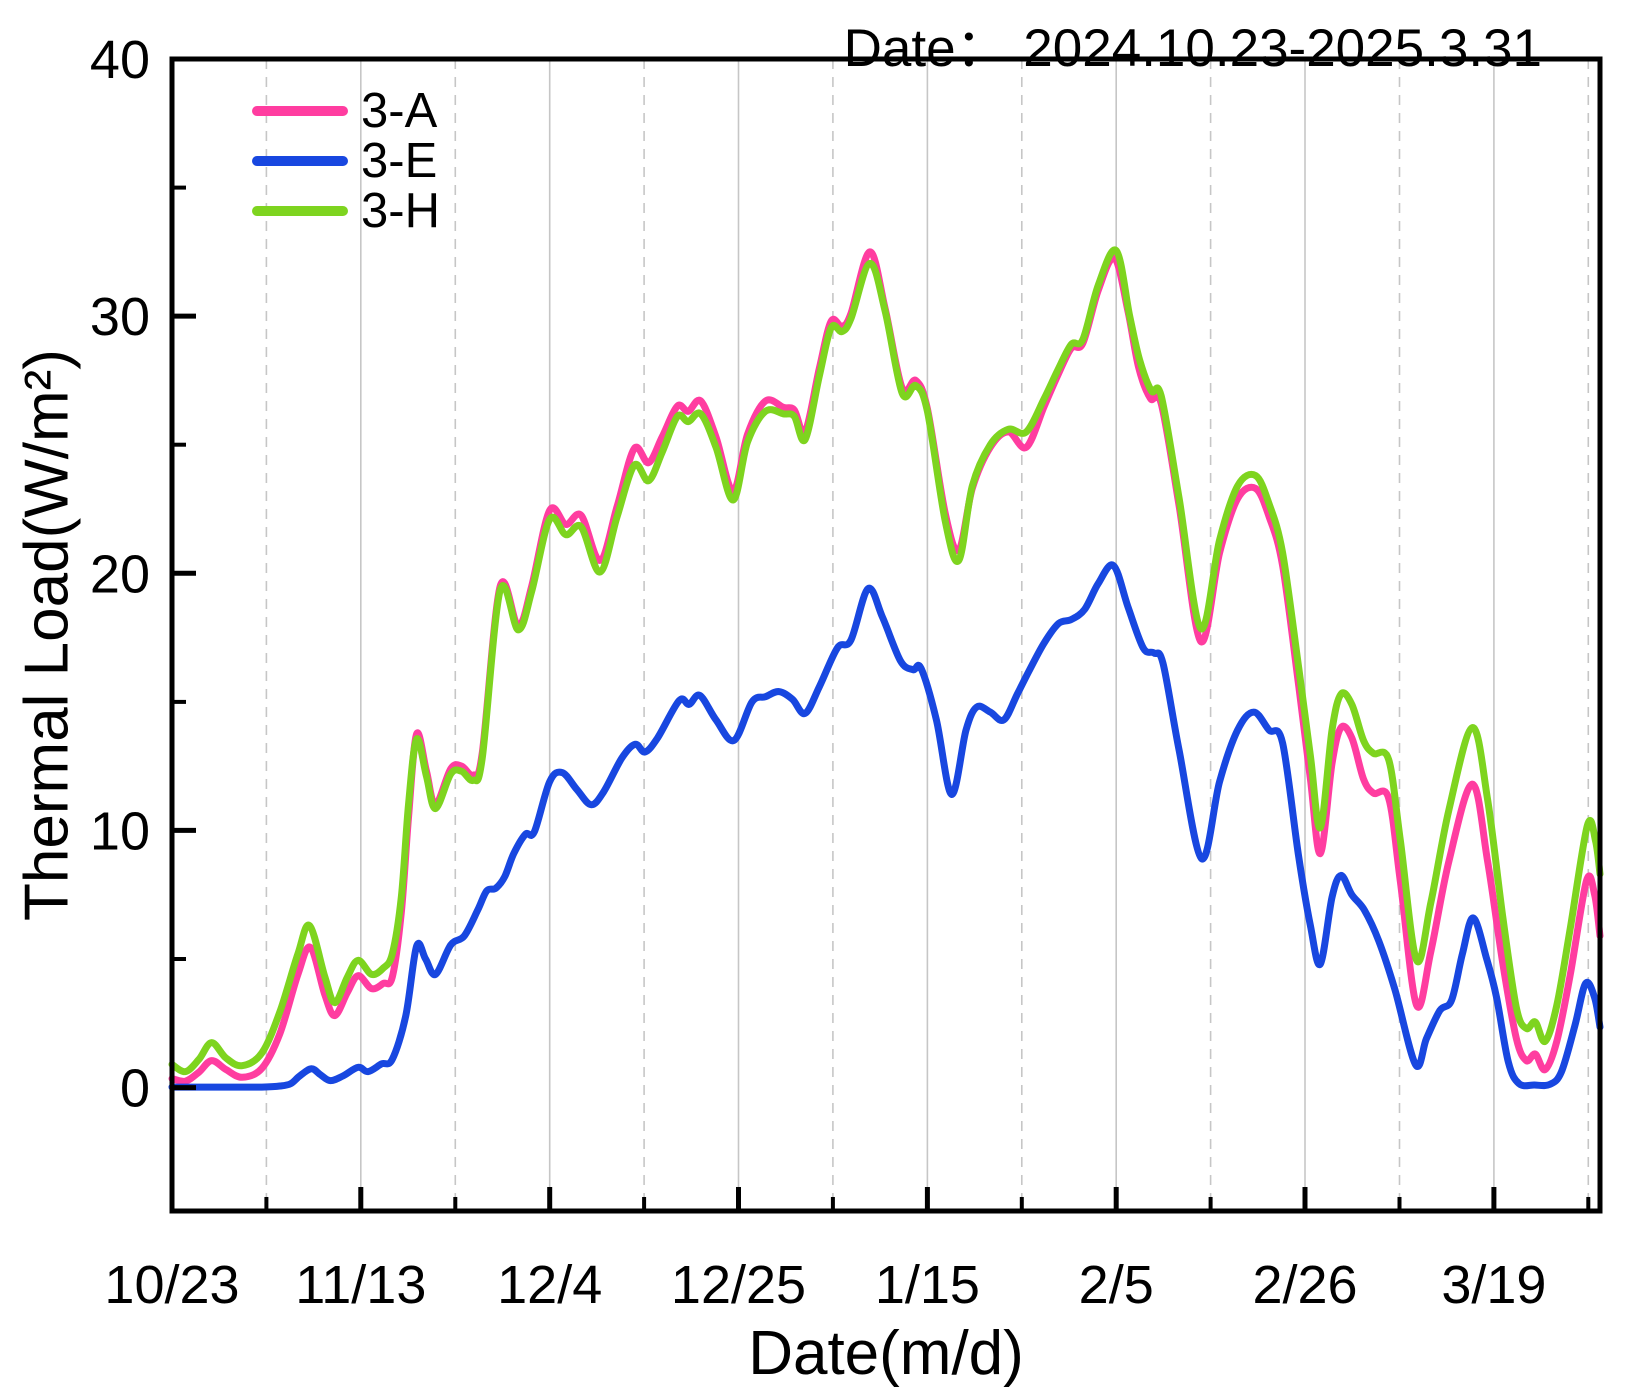 The width and height of the screenshot is (1626, 1389). Describe the element at coordinates (738, 1285) in the screenshot. I see `x-tick-label: 12/25` at that location.